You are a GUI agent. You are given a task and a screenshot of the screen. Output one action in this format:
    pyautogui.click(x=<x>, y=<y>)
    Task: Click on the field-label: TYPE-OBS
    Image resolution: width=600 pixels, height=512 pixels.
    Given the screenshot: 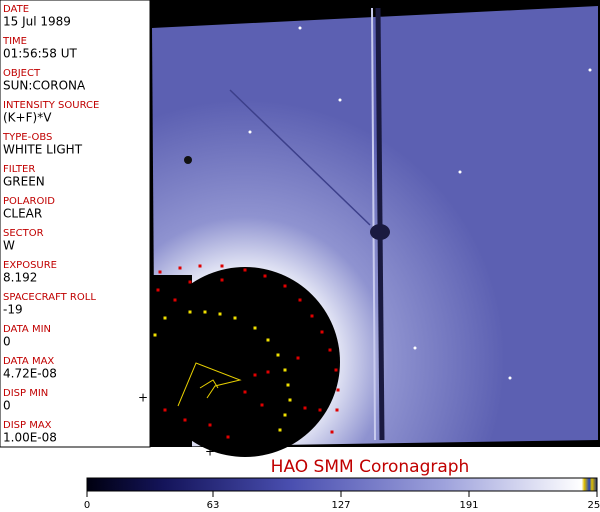 What is the action you would take?
    pyautogui.click(x=27, y=137)
    